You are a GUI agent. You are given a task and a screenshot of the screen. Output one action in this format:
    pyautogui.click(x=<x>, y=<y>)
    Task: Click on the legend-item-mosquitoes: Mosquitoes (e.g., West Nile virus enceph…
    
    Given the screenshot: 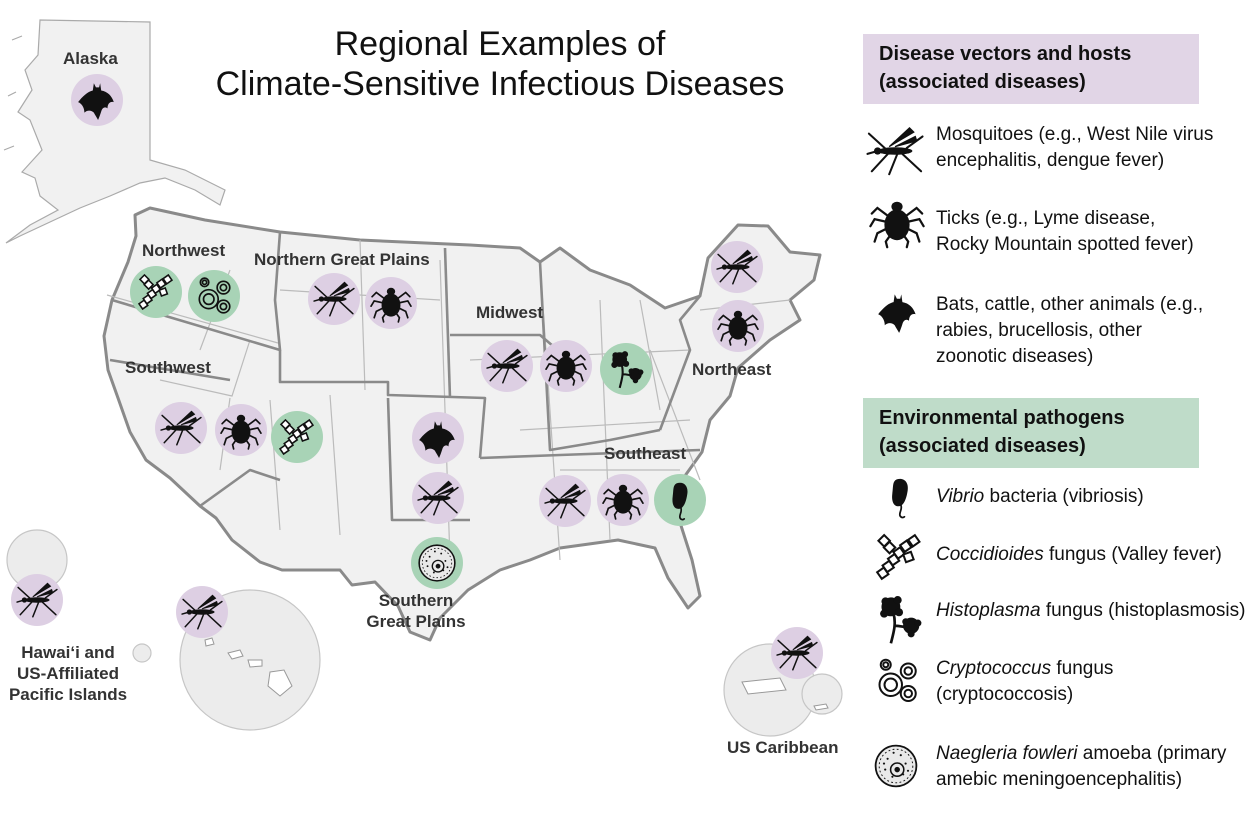 What is the action you would take?
    pyautogui.click(x=1074, y=148)
    